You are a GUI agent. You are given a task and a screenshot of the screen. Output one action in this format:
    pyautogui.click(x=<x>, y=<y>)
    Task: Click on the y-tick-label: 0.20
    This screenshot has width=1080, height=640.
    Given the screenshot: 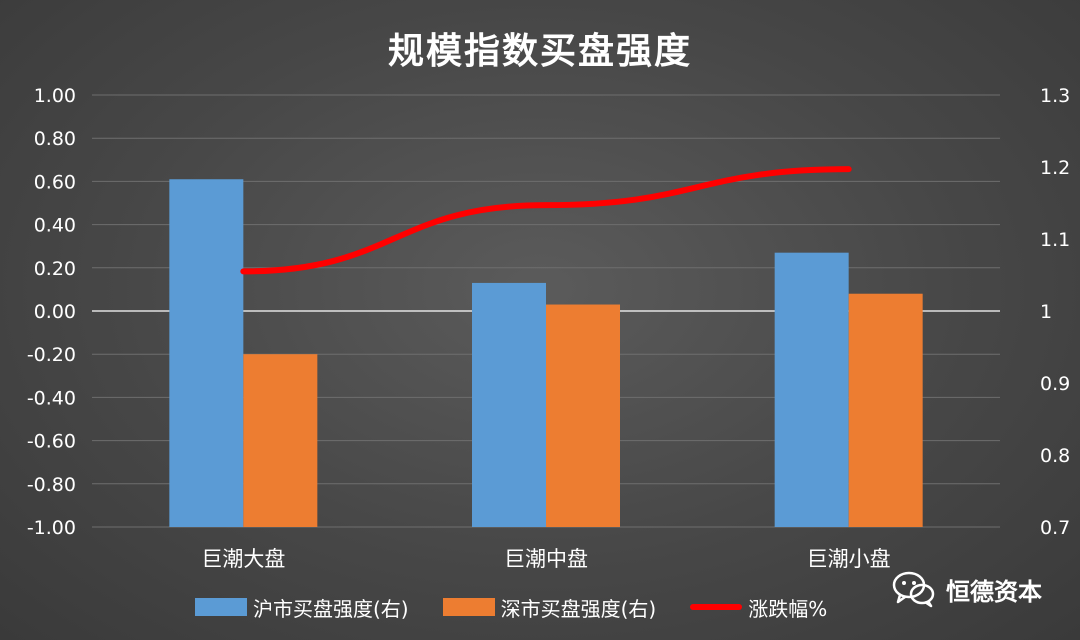 What is the action you would take?
    pyautogui.click(x=55, y=269)
    